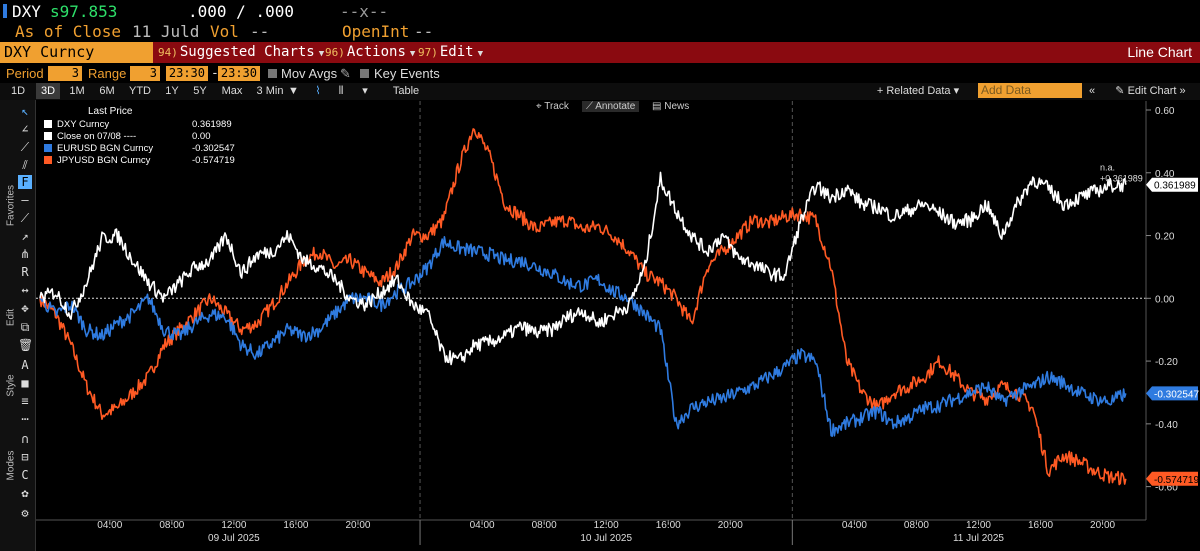 This screenshot has height=551, width=1200. What do you see at coordinates (140, 91) in the screenshot?
I see `range-button-ytd: YTD` at bounding box center [140, 91].